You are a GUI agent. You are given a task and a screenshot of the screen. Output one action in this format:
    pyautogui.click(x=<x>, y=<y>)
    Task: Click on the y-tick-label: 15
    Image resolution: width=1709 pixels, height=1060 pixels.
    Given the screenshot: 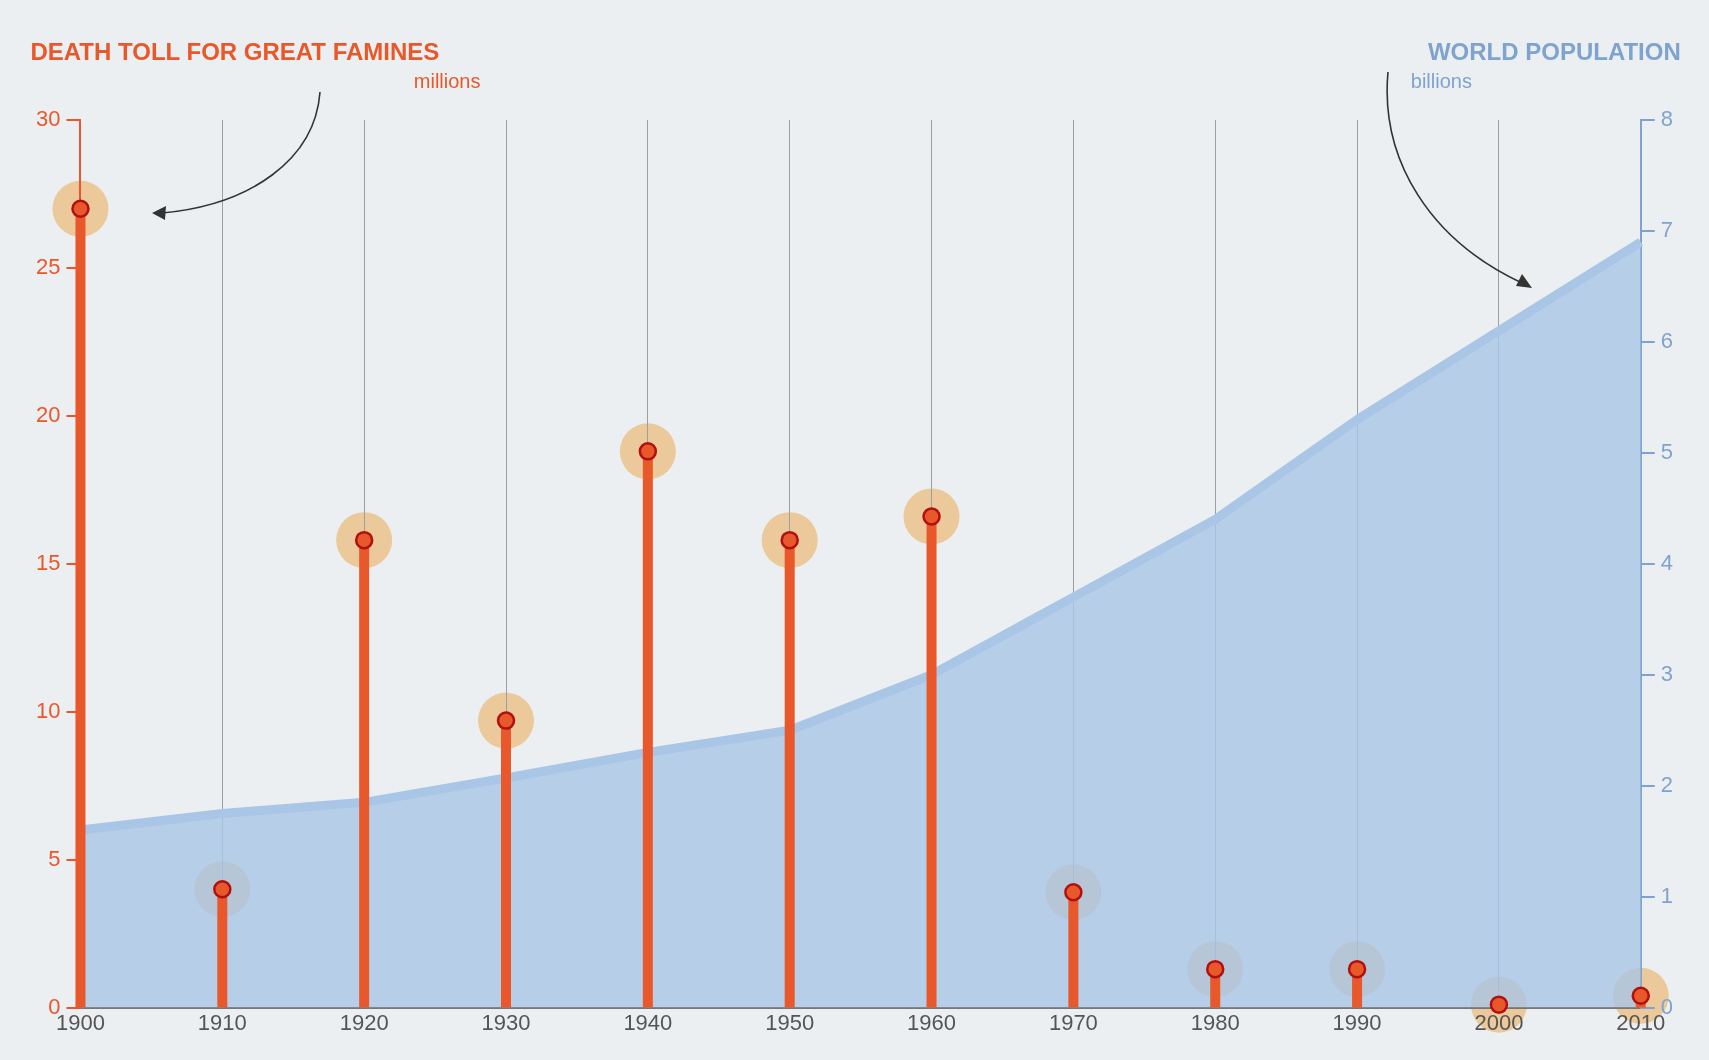 What is the action you would take?
    pyautogui.click(x=48, y=562)
    